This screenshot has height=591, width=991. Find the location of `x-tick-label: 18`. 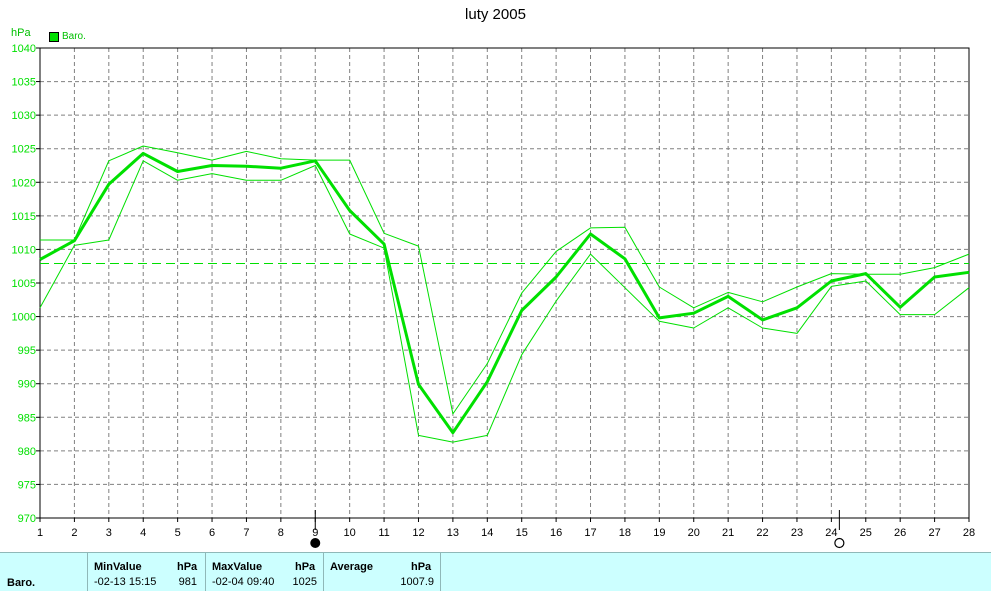

x-tick-label: 18 is located at coordinates (625, 533).